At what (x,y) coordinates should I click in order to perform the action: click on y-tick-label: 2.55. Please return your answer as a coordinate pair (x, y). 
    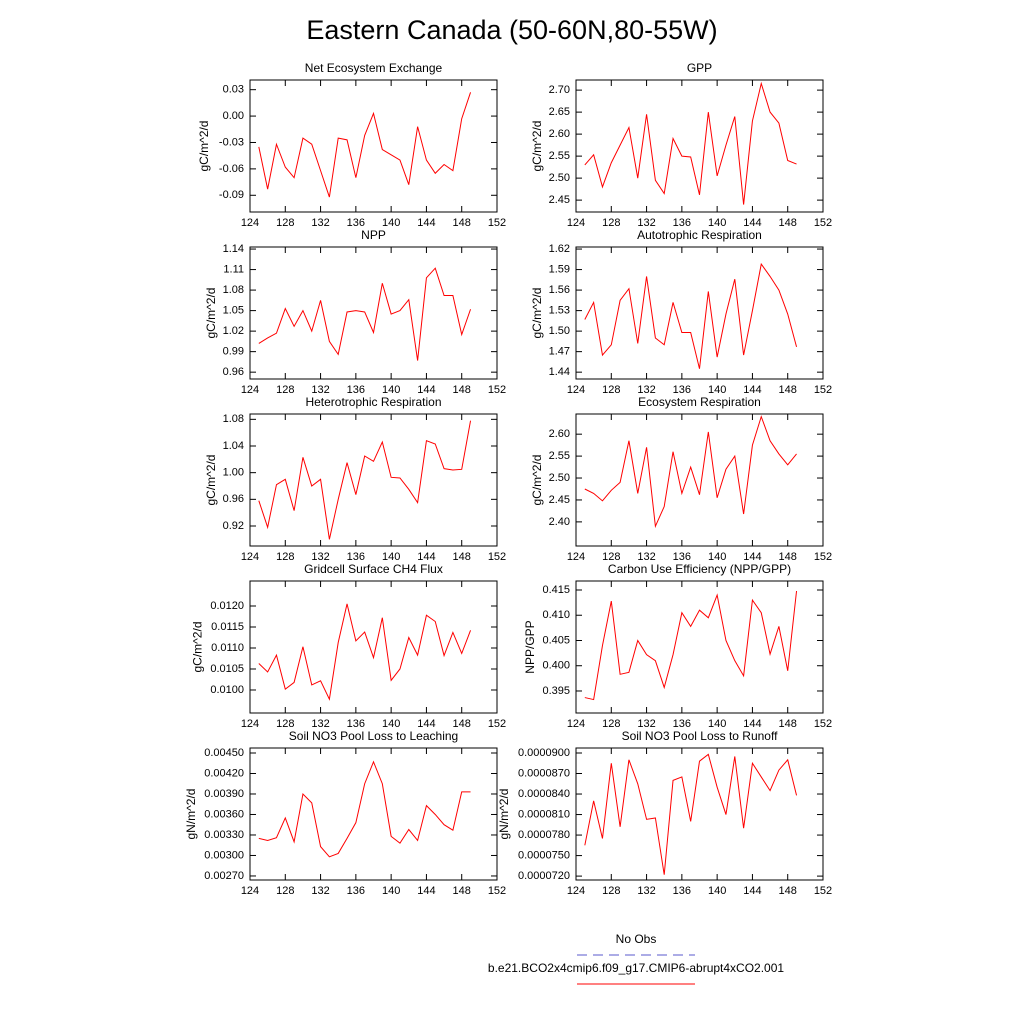
    Looking at the image, I should click on (559, 156).